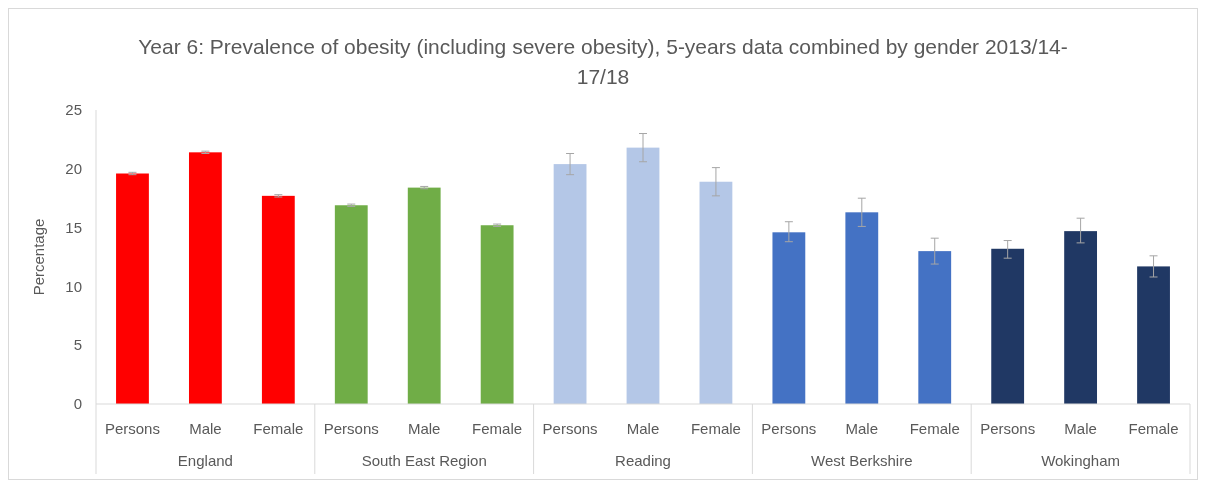 This screenshot has height=488, width=1206. Describe the element at coordinates (77, 345) in the screenshot. I see `y-tick-label: 5` at that location.